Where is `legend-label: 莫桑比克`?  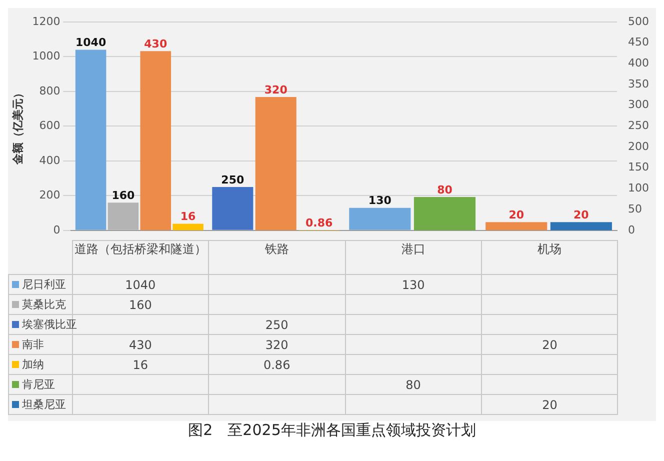
legend-label: 莫桑比克 is located at coordinates (44, 304).